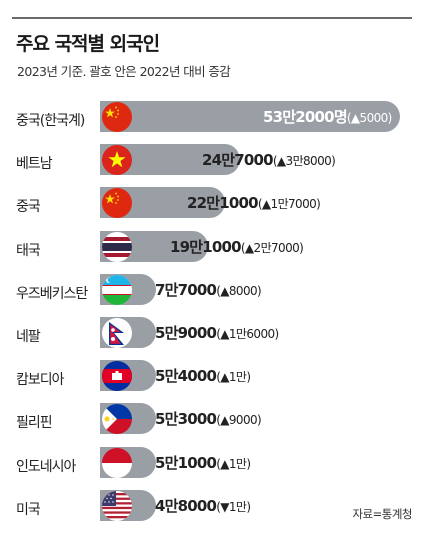 Image resolution: width=430 pixels, height=544 pixels. What do you see at coordinates (46, 466) in the screenshot?
I see `country-label: 인도네시아` at bounding box center [46, 466].